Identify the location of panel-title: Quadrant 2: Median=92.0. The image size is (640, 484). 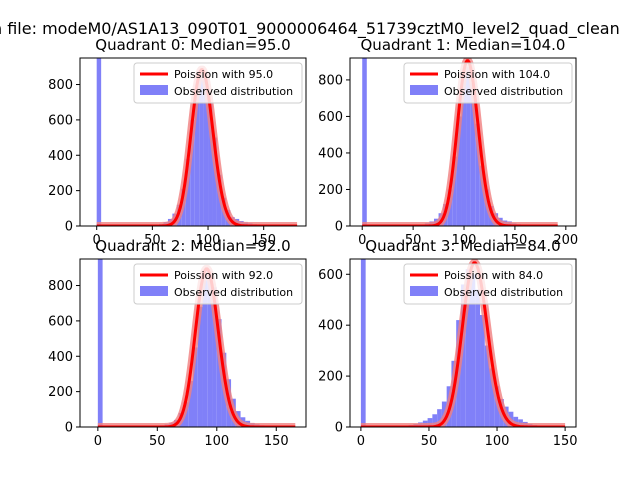
(192, 246).